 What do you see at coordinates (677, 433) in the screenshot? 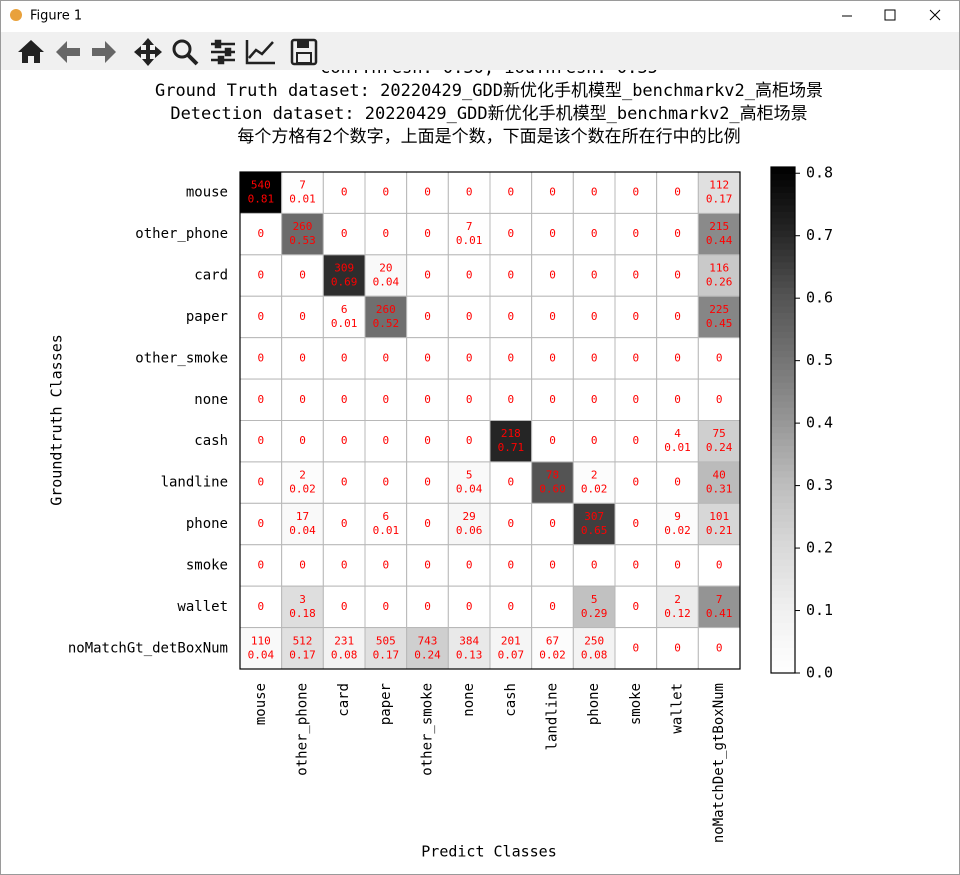
I see `cell-count: 4` at bounding box center [677, 433].